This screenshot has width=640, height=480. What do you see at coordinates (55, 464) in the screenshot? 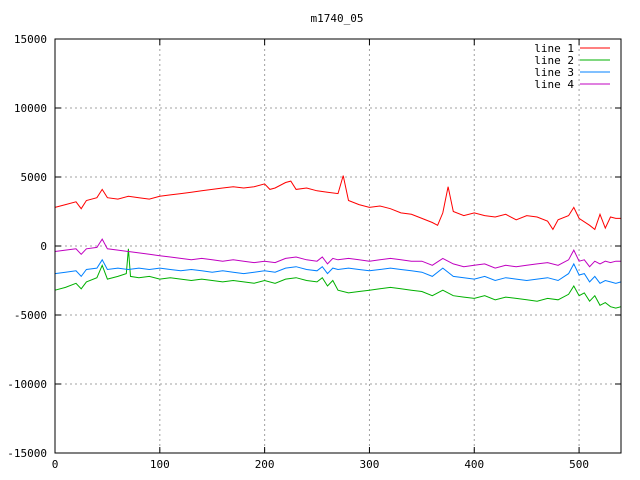
I see `x-tick-label: 0` at bounding box center [55, 464].